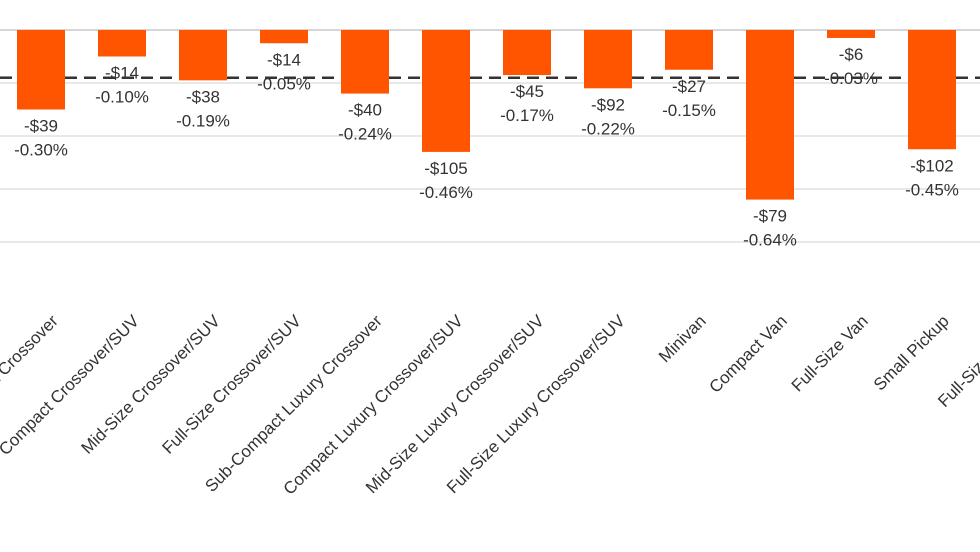  I want to click on dollar-label: -$79, so click(770, 216).